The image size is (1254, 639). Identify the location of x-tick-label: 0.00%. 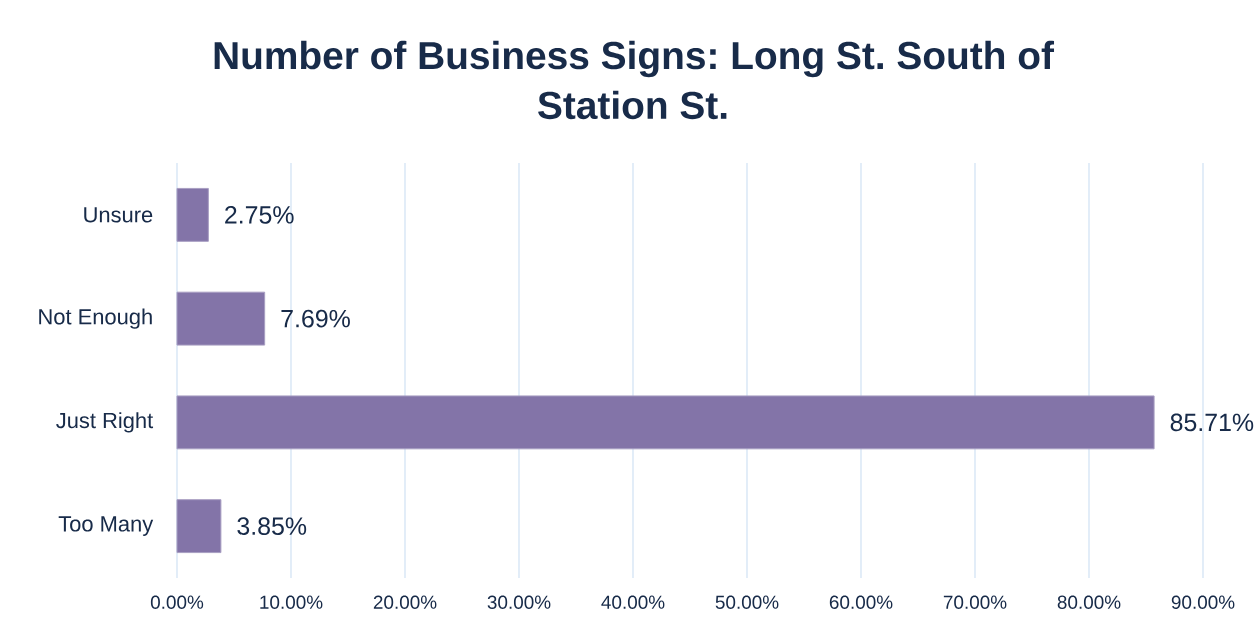
(177, 602).